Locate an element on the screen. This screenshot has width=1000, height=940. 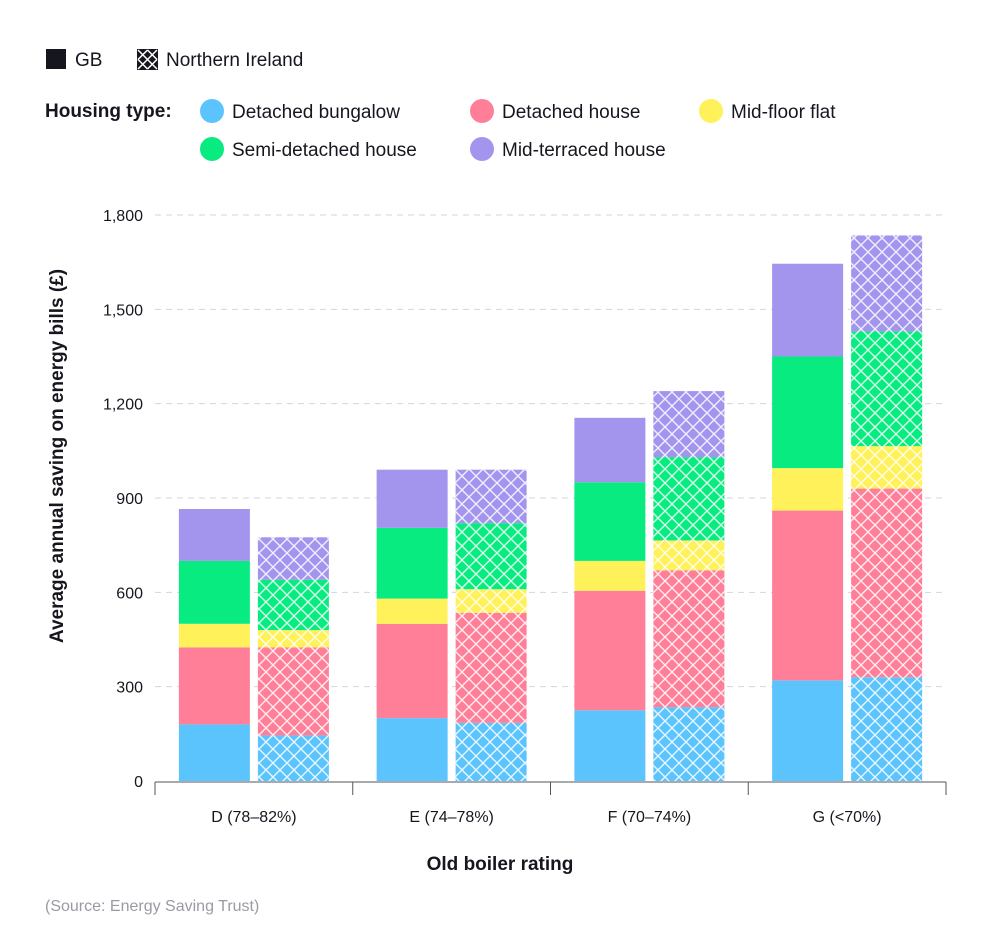
legend-label-mid-terraced-house: Mid-terraced house is located at coordinates (584, 150).